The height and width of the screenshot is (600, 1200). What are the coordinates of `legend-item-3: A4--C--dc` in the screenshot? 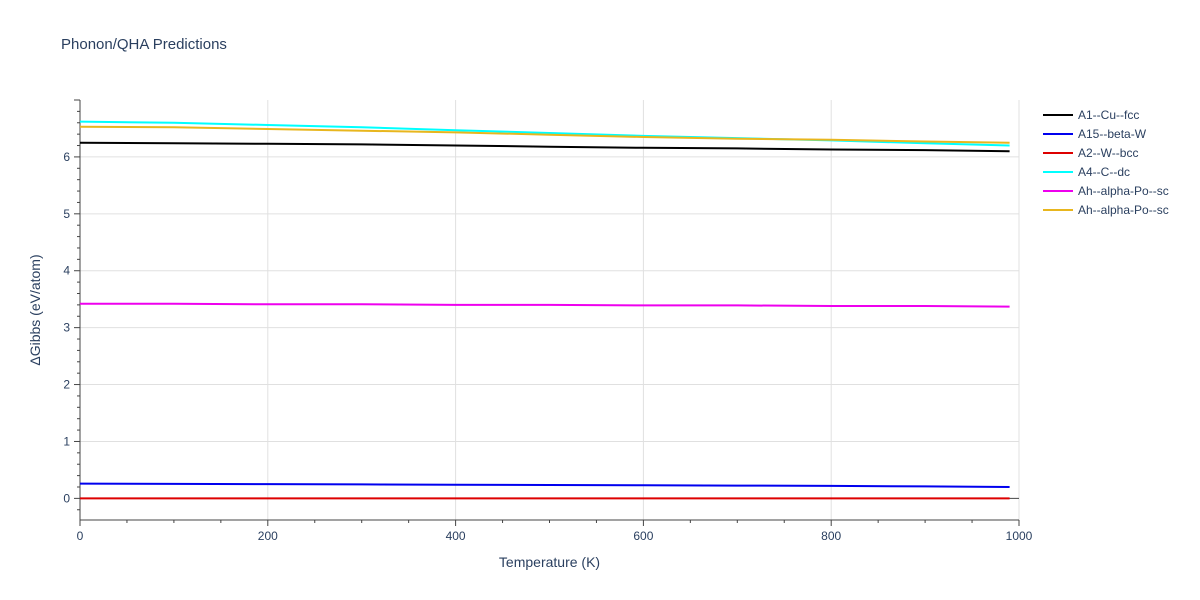 It's located at (1106, 171).